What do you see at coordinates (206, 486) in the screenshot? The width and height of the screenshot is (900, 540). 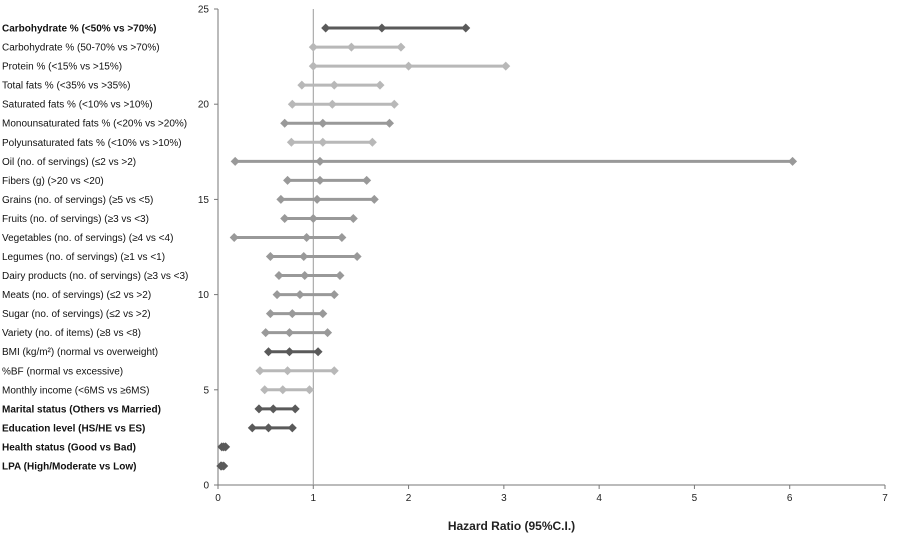 I see `y-tick-label: 0` at bounding box center [206, 486].